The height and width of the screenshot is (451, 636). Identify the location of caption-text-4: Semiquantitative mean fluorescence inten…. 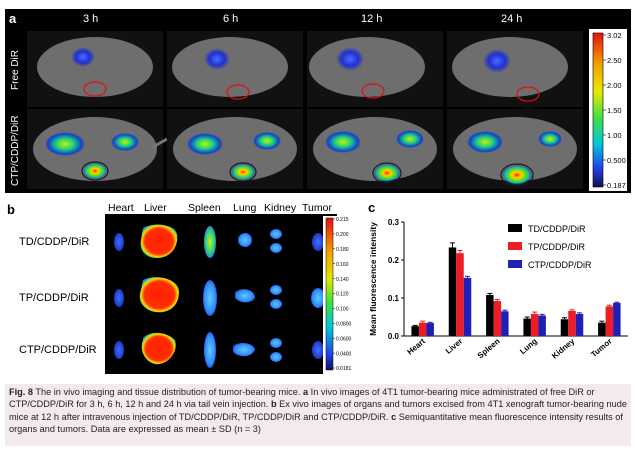
(316, 423).